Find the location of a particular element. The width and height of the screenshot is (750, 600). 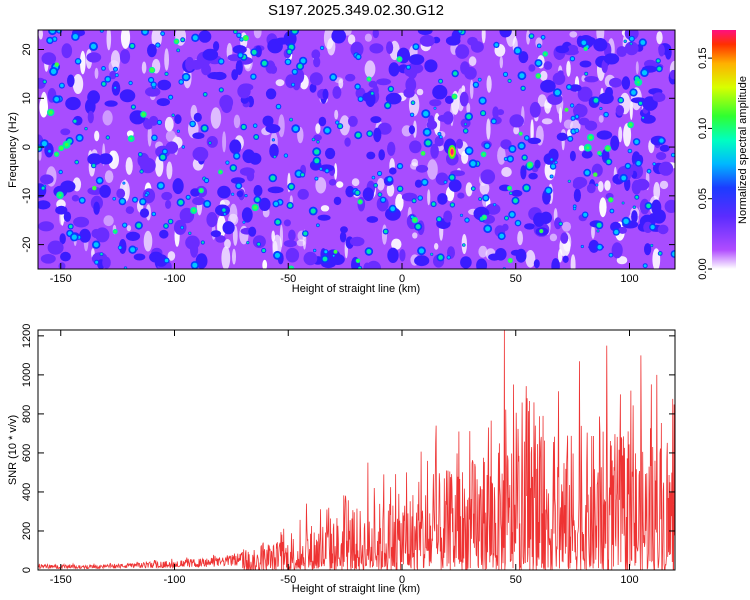

snr-y-tick-label: 0 is located at coordinates (27, 570).